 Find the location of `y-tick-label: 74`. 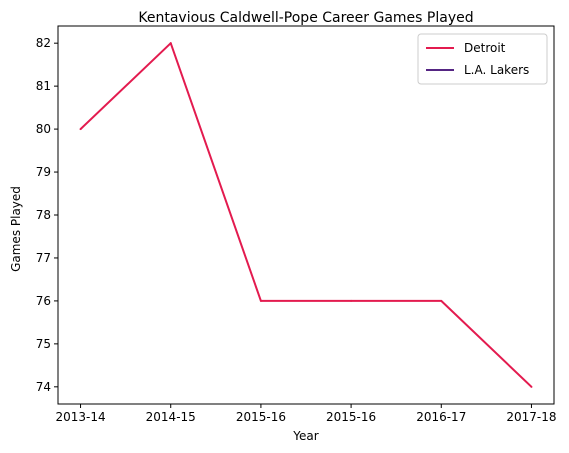

y-tick-label: 74 is located at coordinates (43, 387).